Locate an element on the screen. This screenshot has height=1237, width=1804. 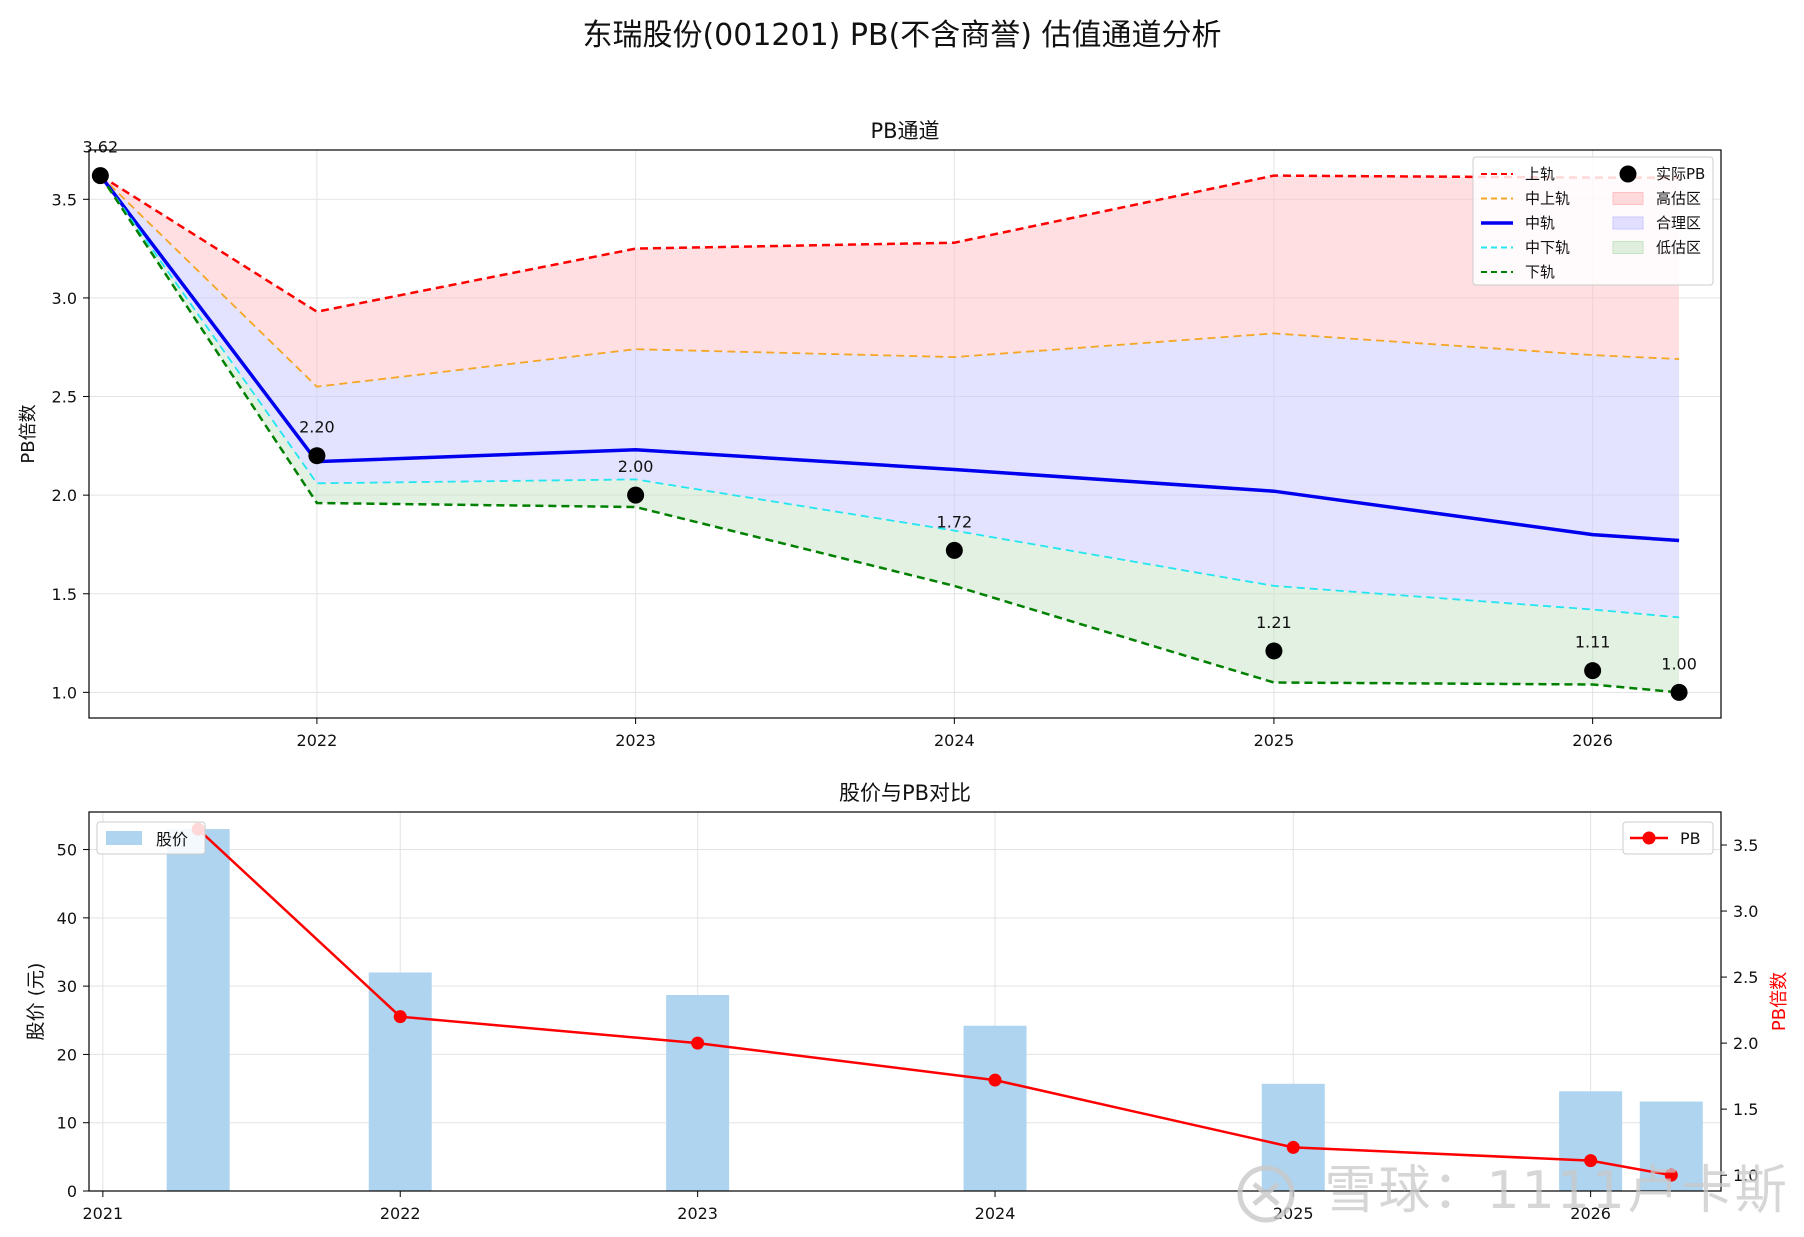
chart2-y2tick-label: 3.5 is located at coordinates (1745, 845).